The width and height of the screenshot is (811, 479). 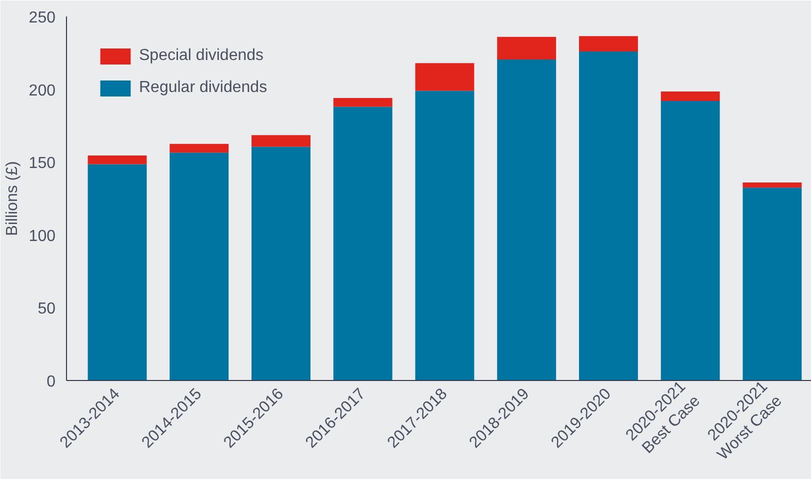 I want to click on y-tick-label: 0, so click(x=51, y=382).